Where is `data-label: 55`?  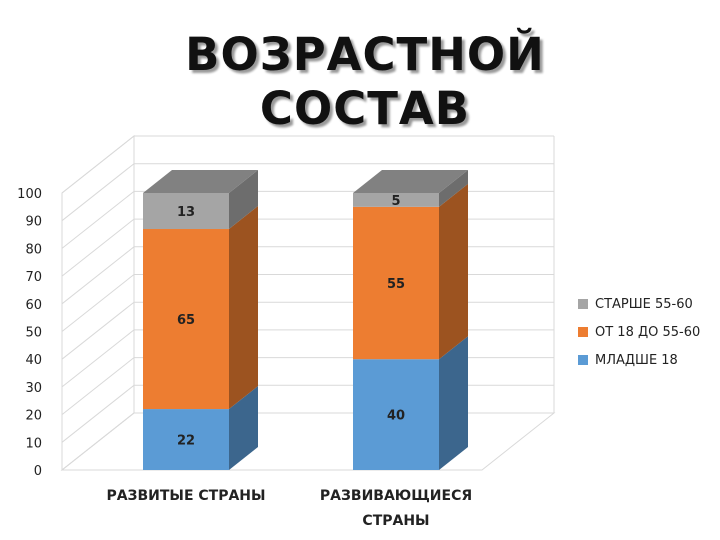 data-label: 55 is located at coordinates (396, 284).